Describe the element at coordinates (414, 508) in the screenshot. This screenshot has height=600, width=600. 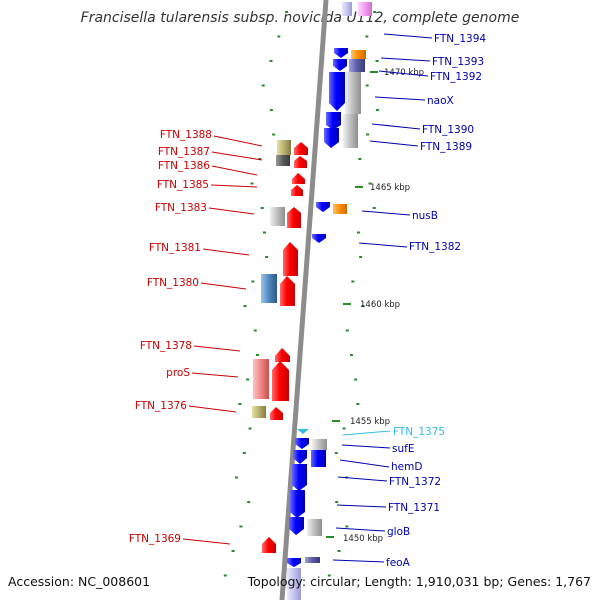
I see `gene-label-ftn1371: FTN_1371` at that location.